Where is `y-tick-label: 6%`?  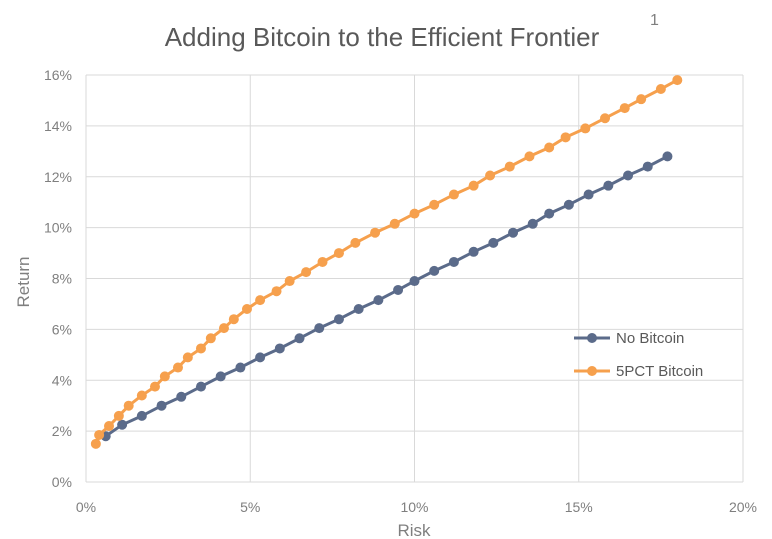
y-tick-label: 6% is located at coordinates (62, 329).